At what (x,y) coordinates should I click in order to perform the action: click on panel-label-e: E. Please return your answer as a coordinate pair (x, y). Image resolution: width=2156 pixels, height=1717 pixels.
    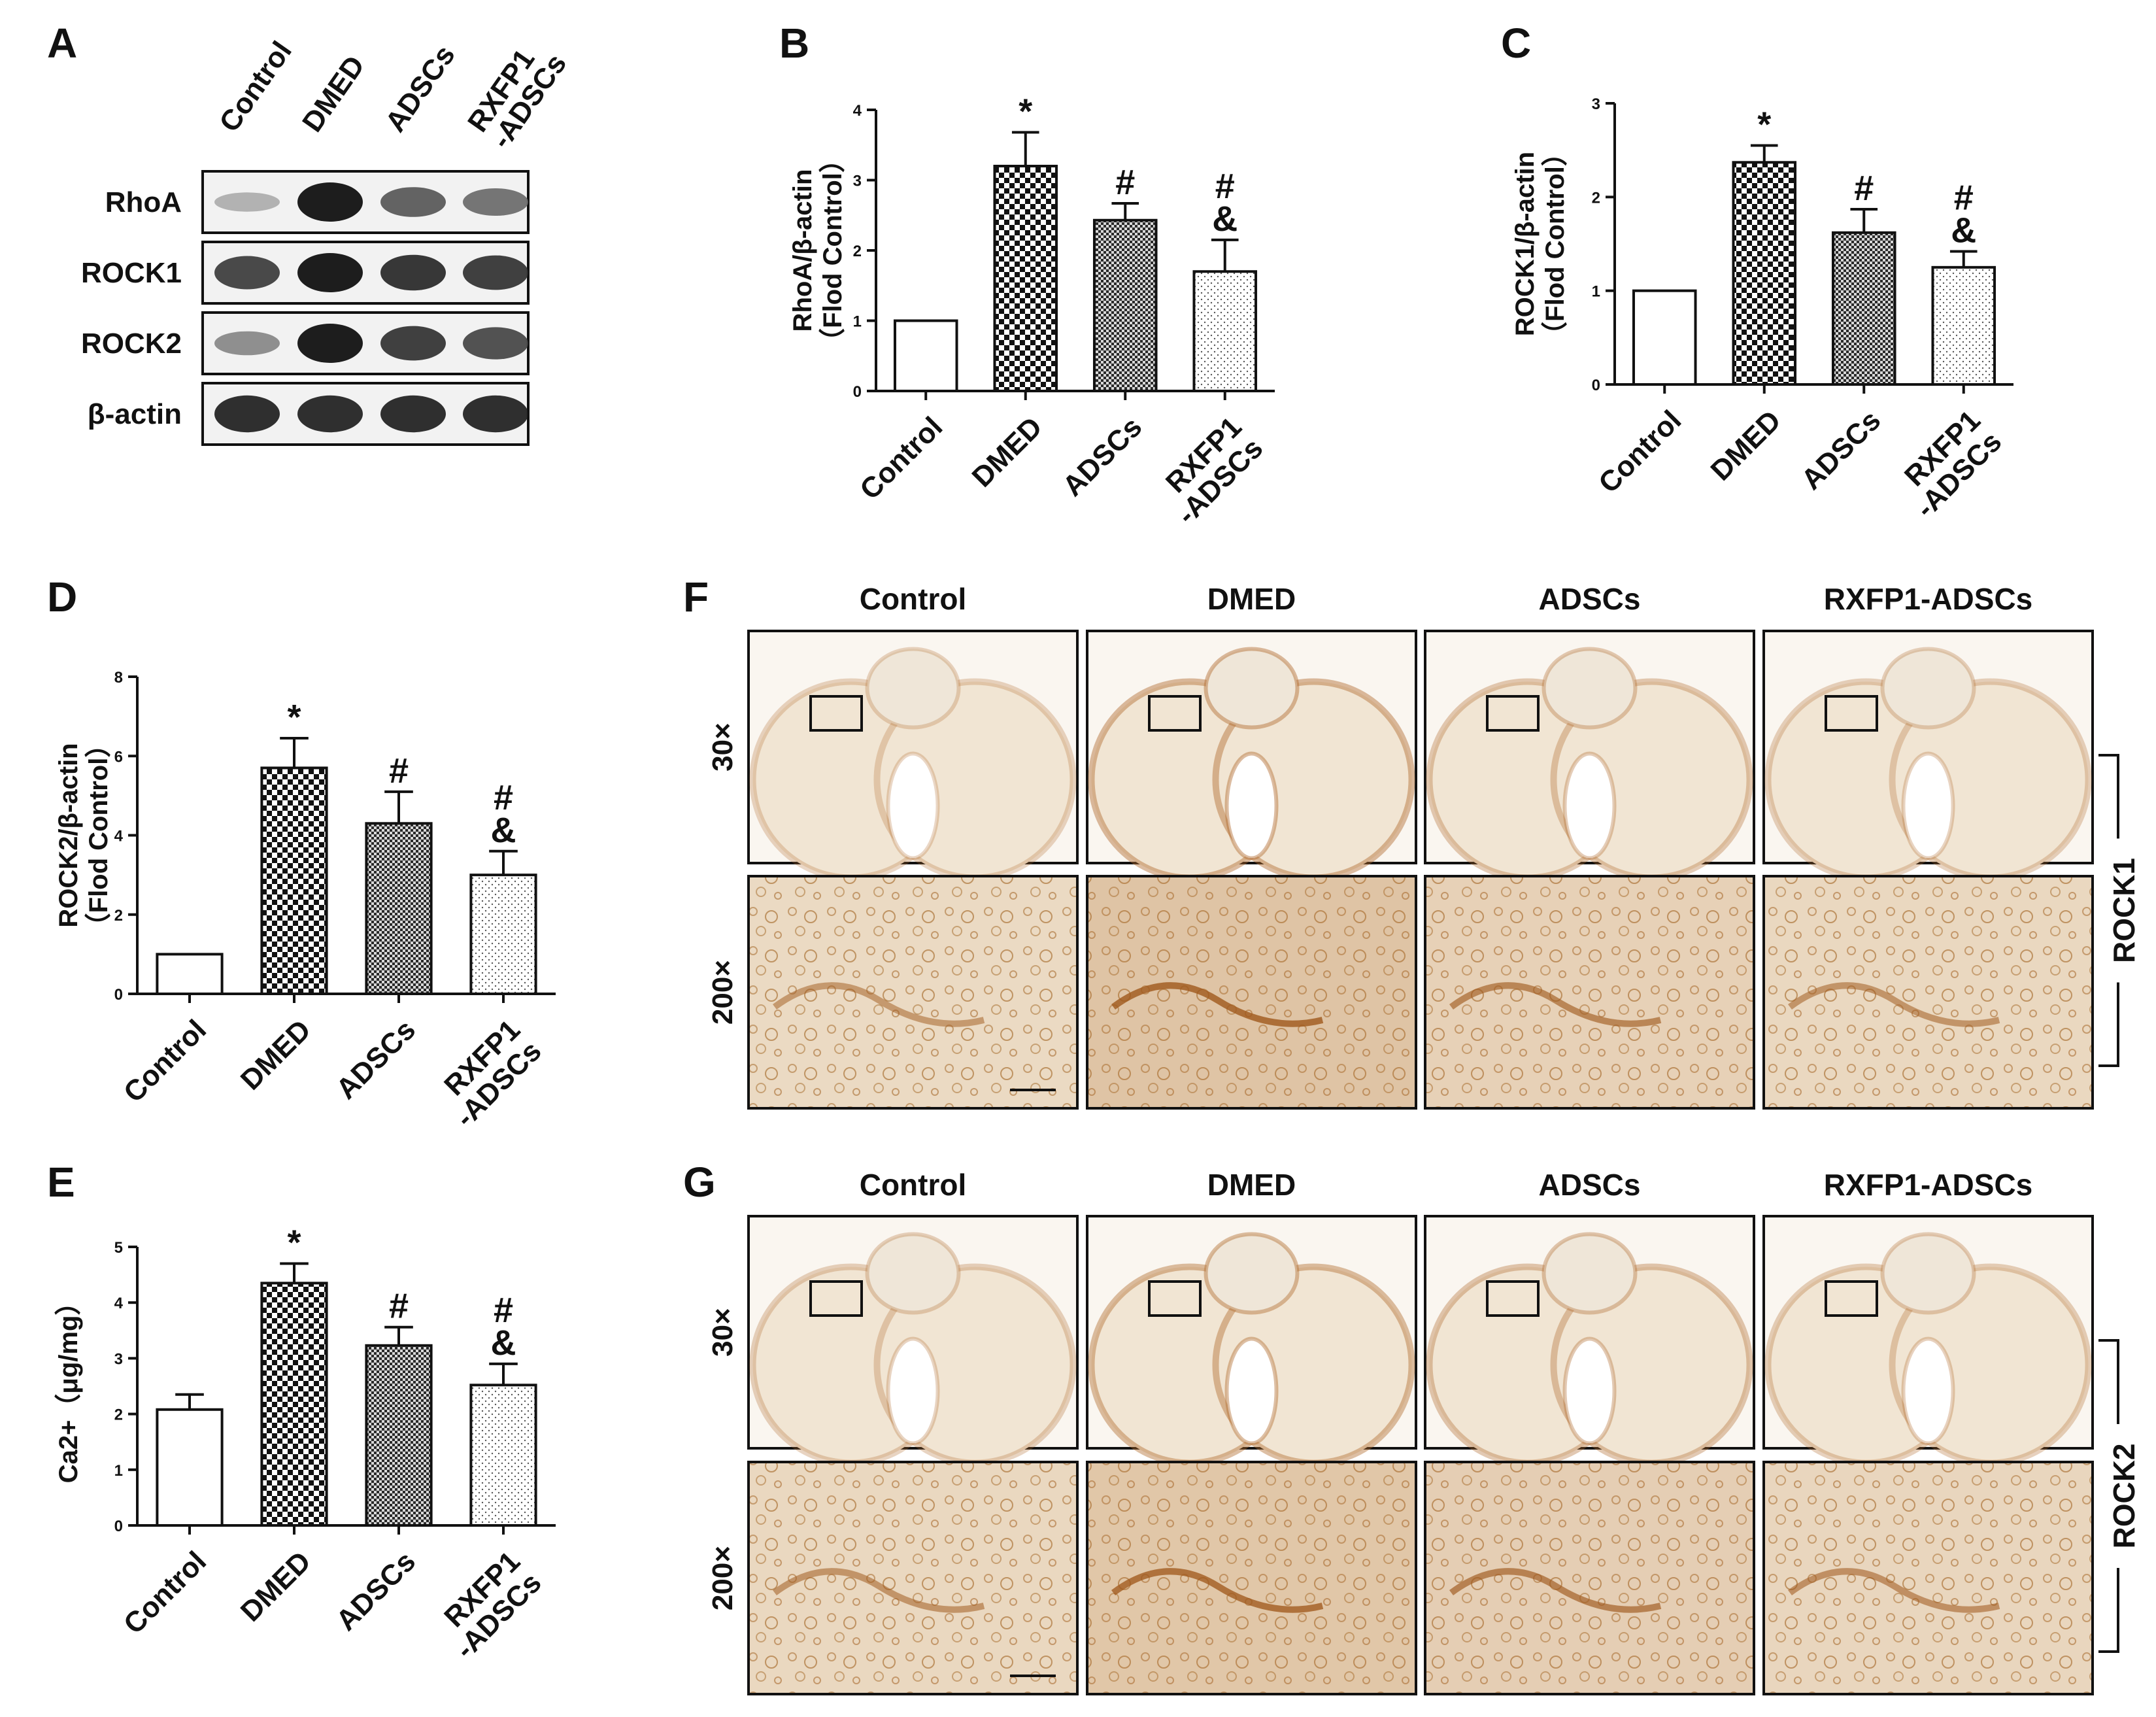
    Looking at the image, I should click on (61, 1182).